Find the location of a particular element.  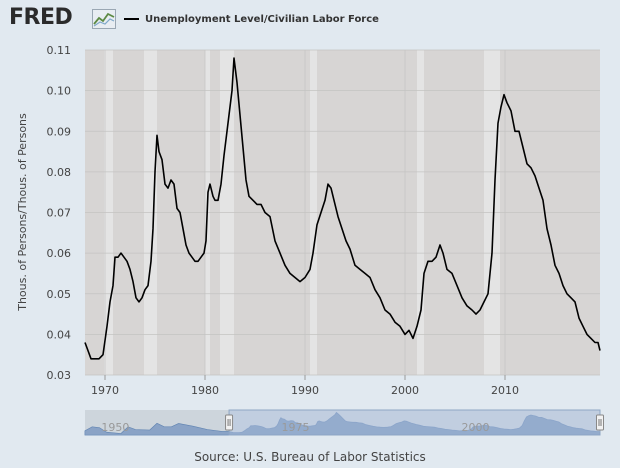

x-tick-label: 1970 is located at coordinates (105, 390).